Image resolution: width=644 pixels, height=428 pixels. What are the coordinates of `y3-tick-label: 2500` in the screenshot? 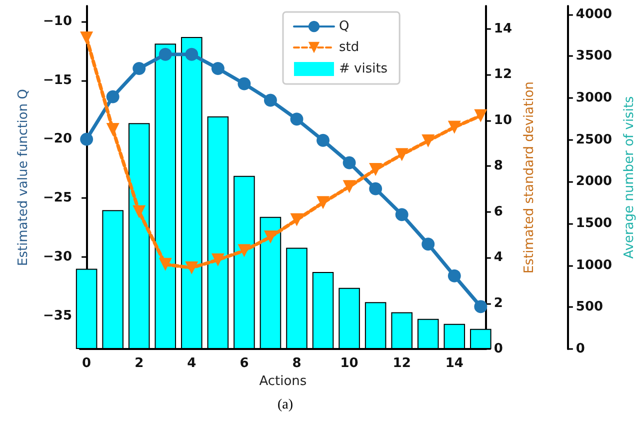 It's located at (594, 140).